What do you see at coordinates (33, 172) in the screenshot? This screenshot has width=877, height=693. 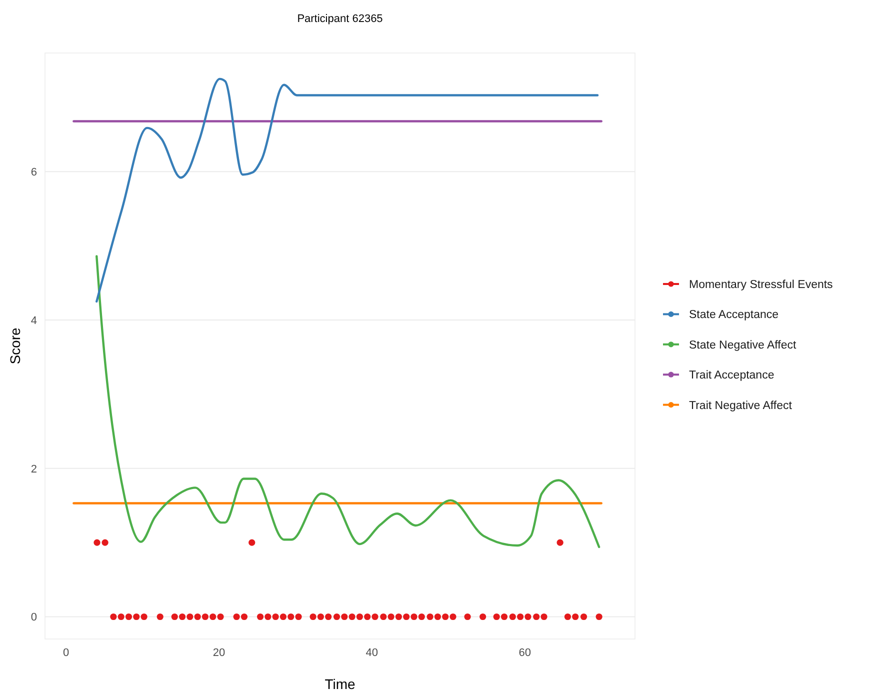 I see `y-tick-label: 6` at bounding box center [33, 172].